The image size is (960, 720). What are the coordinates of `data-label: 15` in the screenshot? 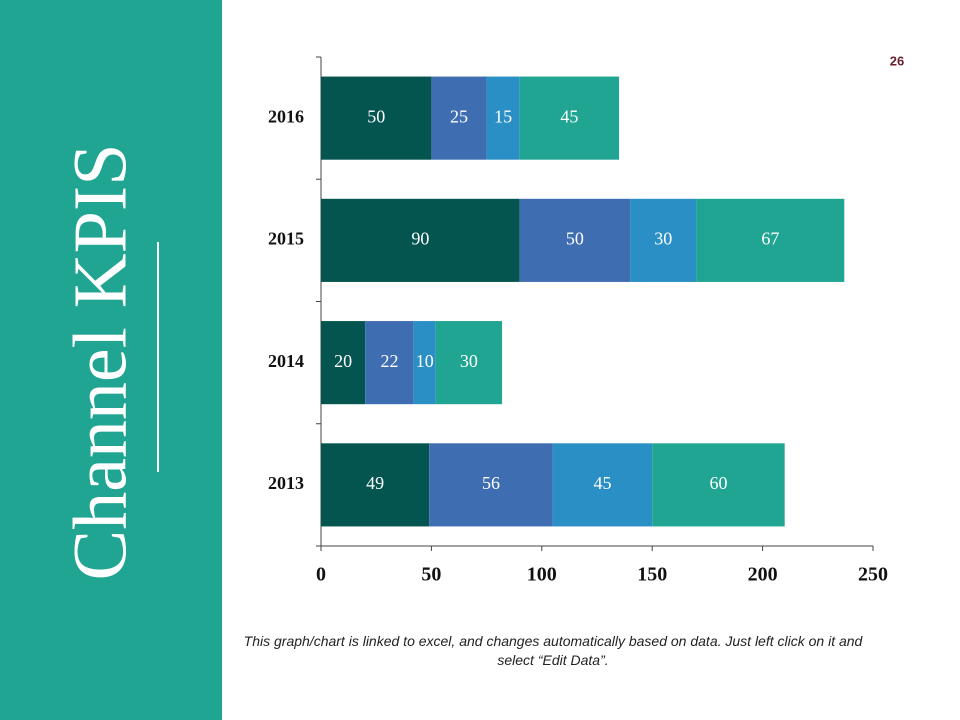 It's located at (503, 116).